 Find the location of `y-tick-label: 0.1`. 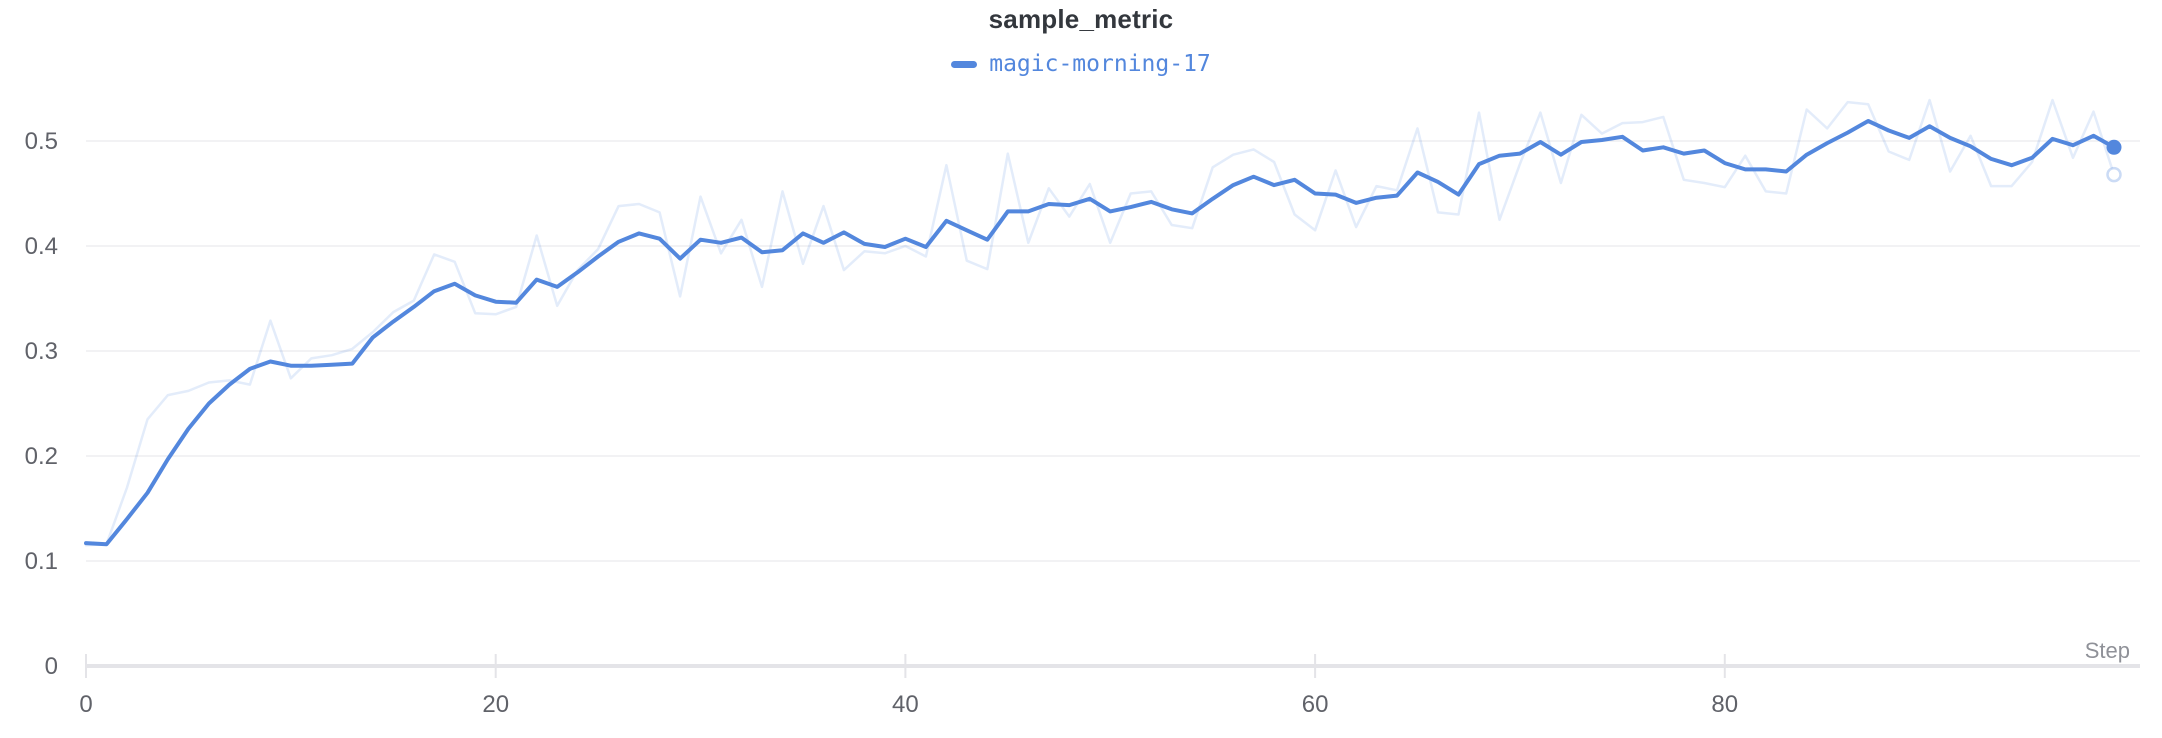

y-tick-label: 0.1 is located at coordinates (41, 561).